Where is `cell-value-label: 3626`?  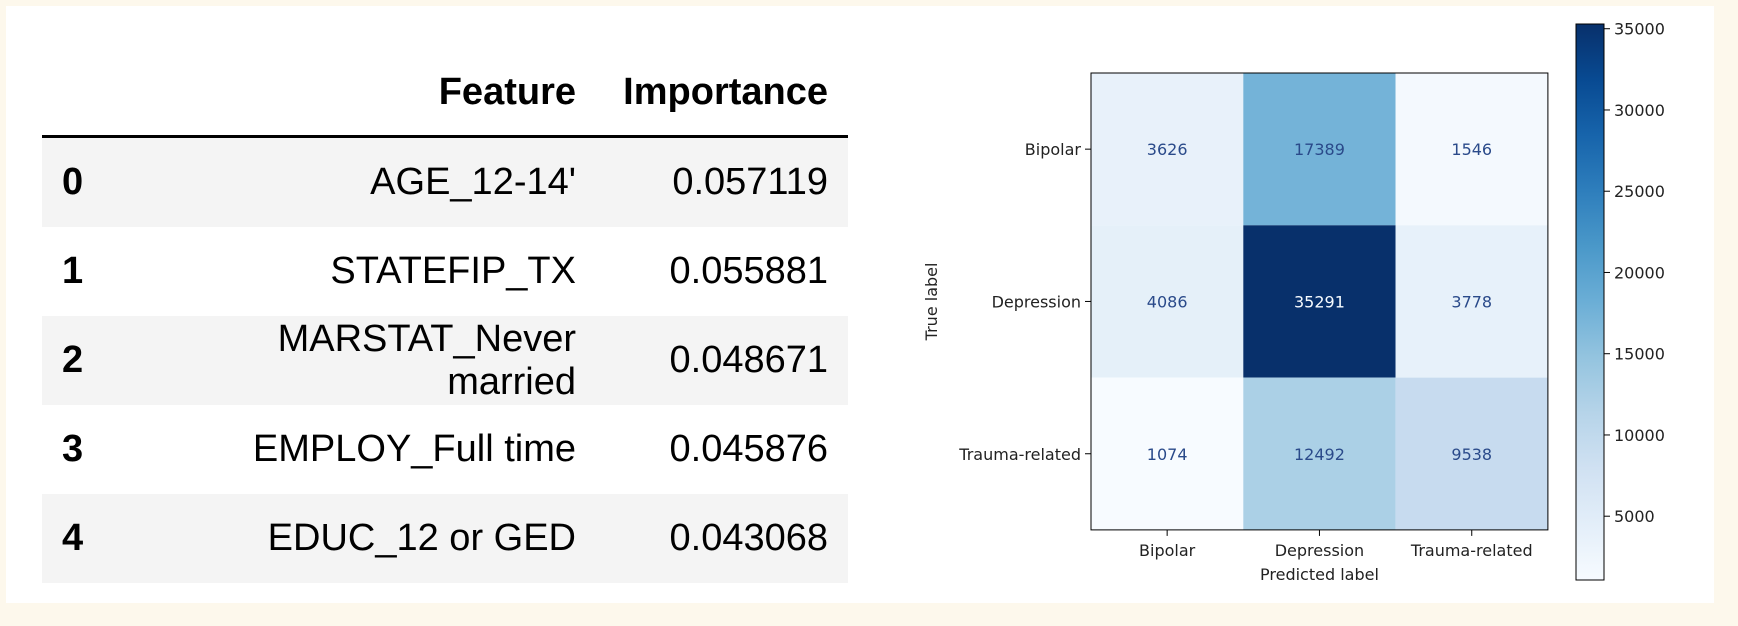 cell-value-label: 3626 is located at coordinates (1167, 149).